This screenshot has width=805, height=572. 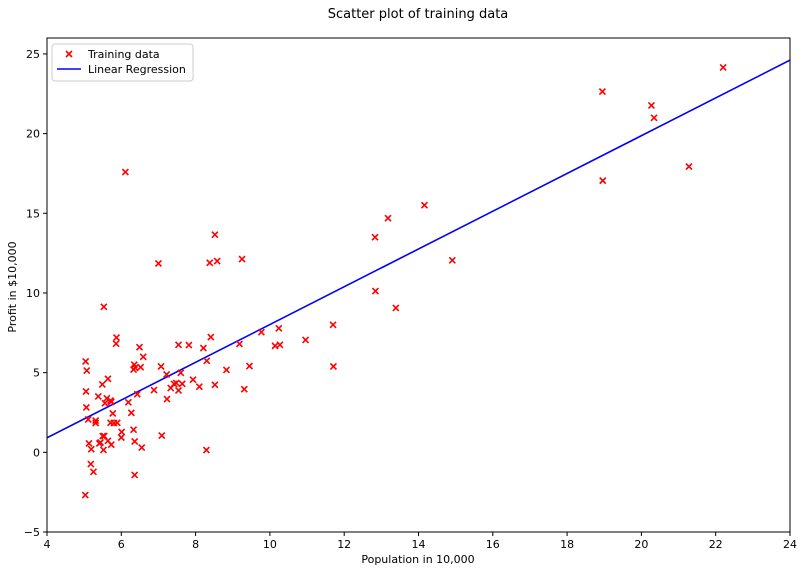 I want to click on y-axis-label: Profit in $10,000, so click(x=12, y=286).